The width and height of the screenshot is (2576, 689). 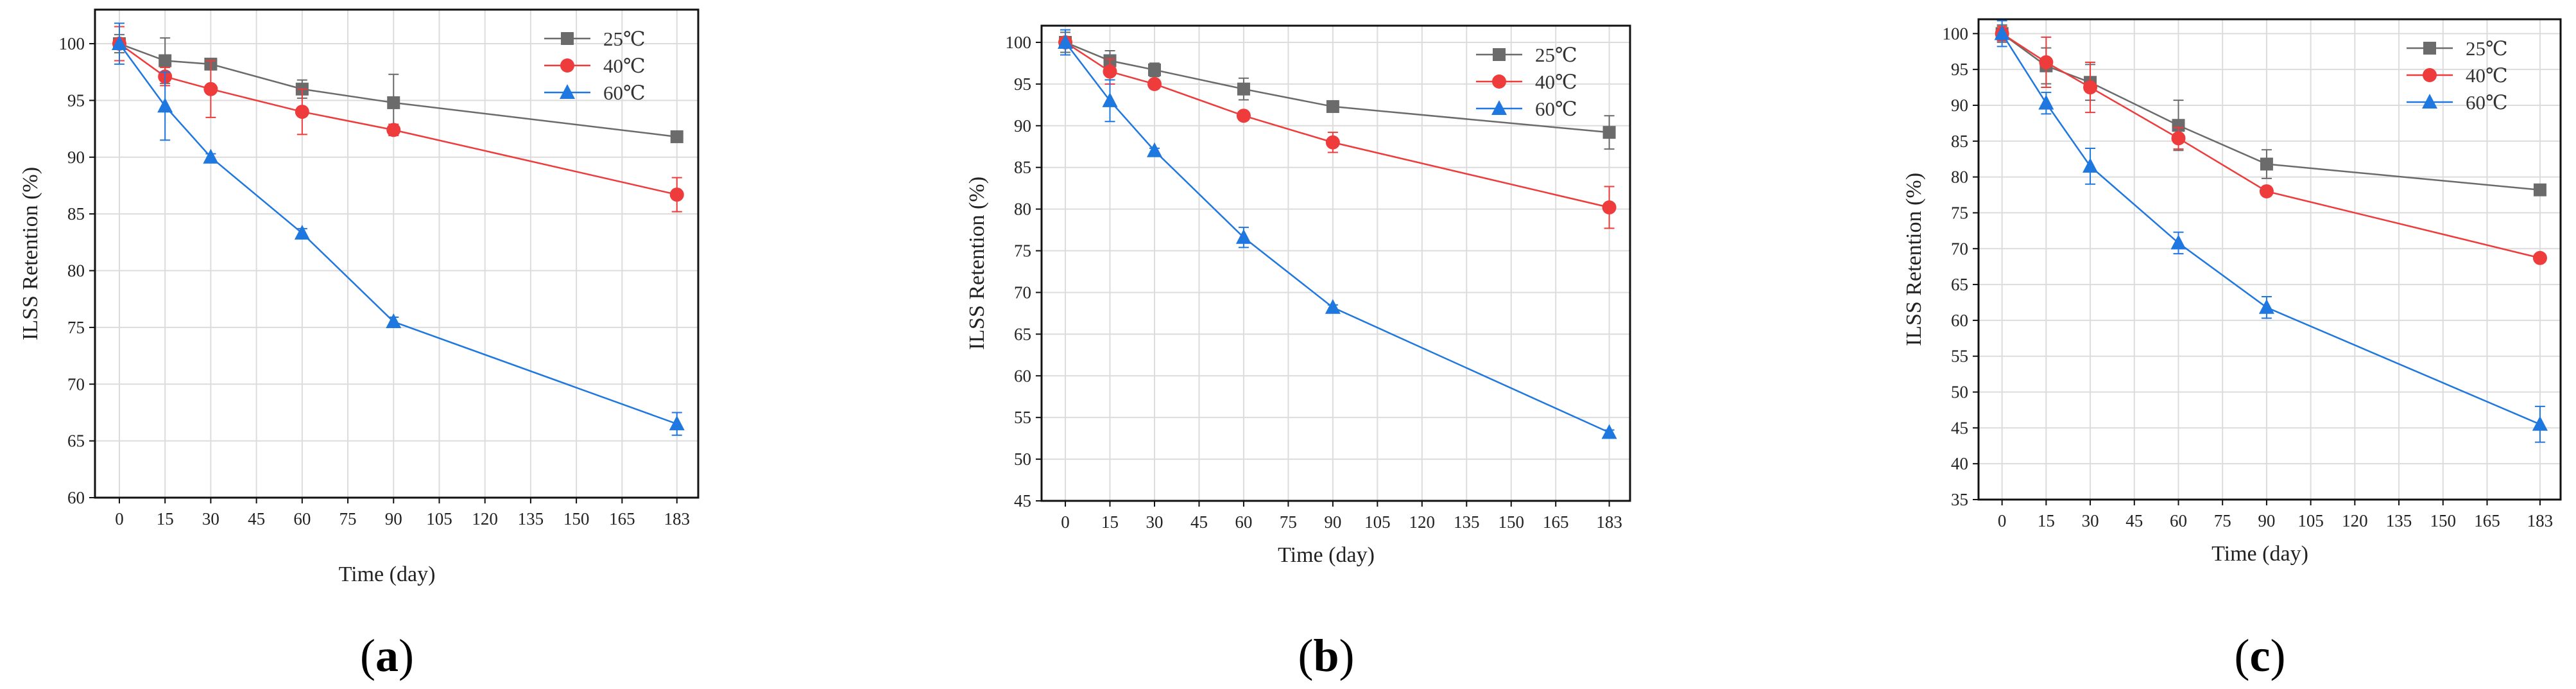 I want to click on panel-label: (a), so click(x=387, y=655).